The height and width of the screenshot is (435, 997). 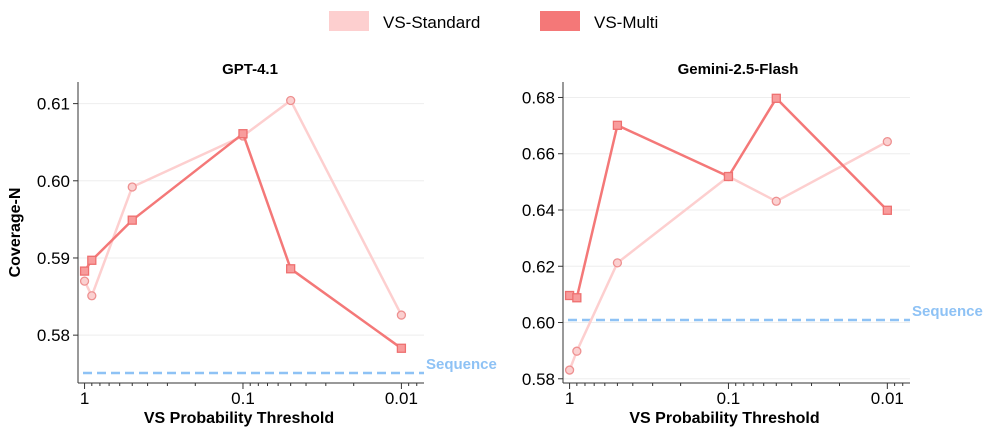 I want to click on legend-swatch-vs-multi, so click(x=560, y=21).